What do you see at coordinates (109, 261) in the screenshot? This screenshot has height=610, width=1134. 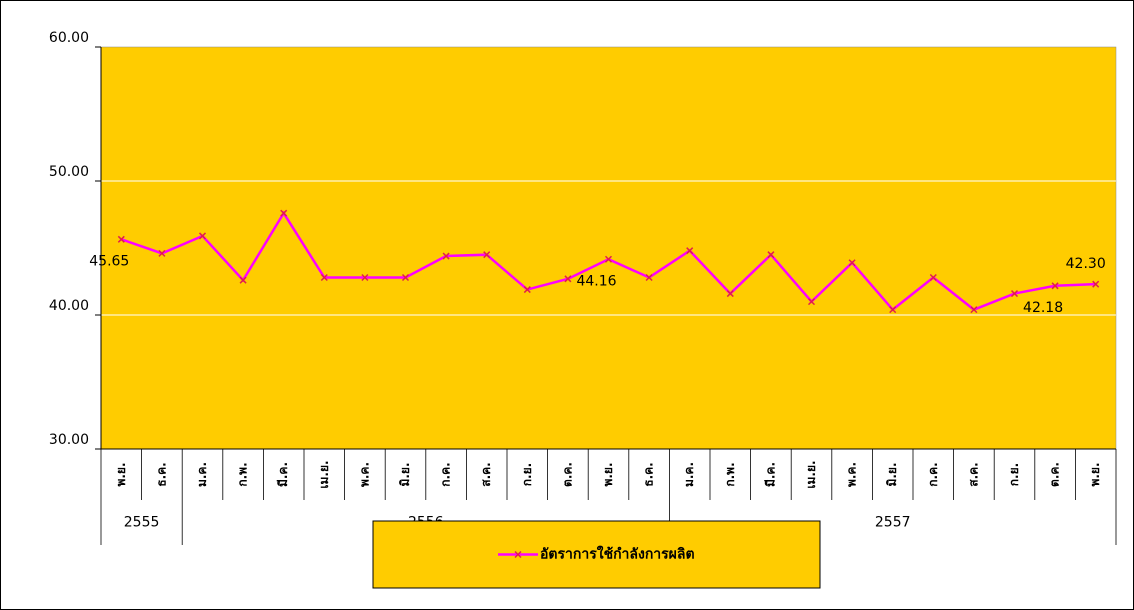 I see `data-label: 45.65` at bounding box center [109, 261].